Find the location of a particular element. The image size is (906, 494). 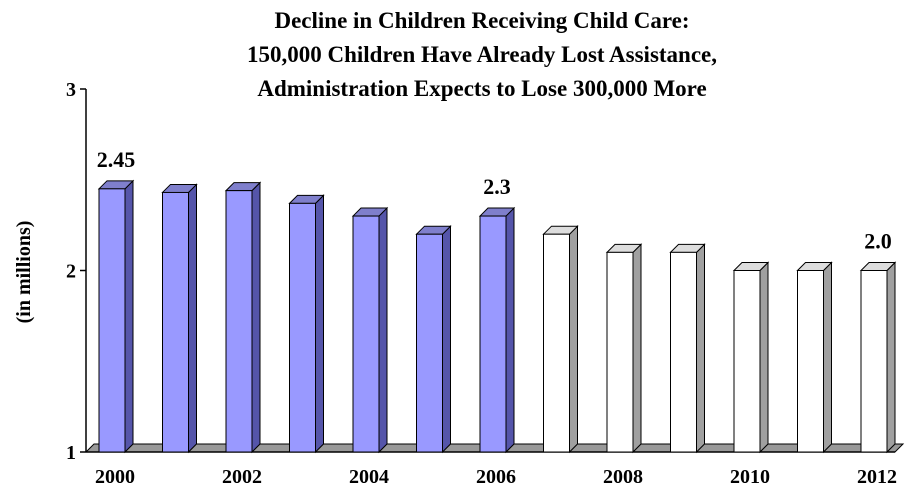

data-label: 2.45 is located at coordinates (116, 159).